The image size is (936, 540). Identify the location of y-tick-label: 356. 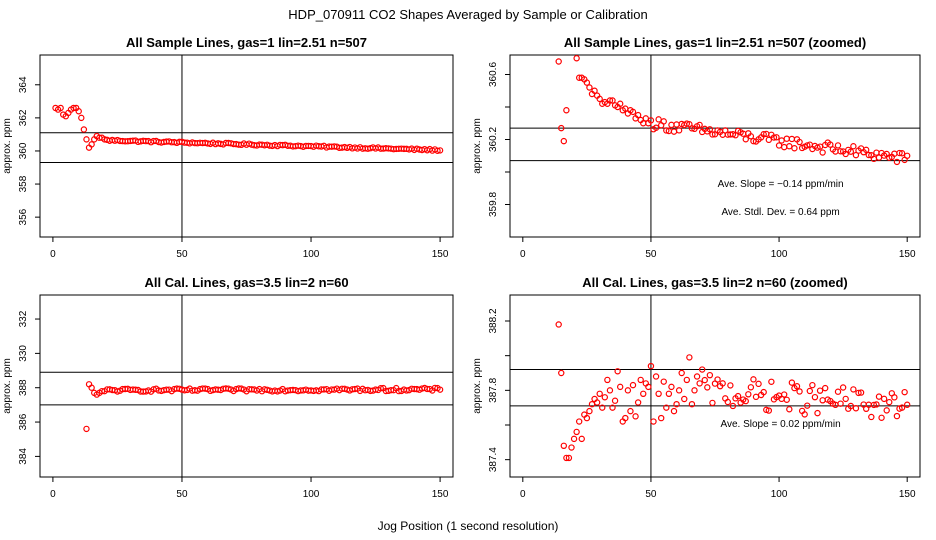
(23, 216).